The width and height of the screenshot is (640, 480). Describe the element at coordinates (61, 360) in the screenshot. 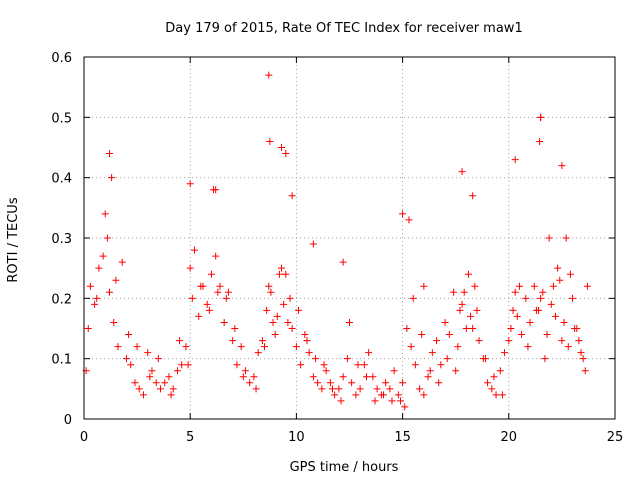

I see `y-tick-label: 0.1` at that location.